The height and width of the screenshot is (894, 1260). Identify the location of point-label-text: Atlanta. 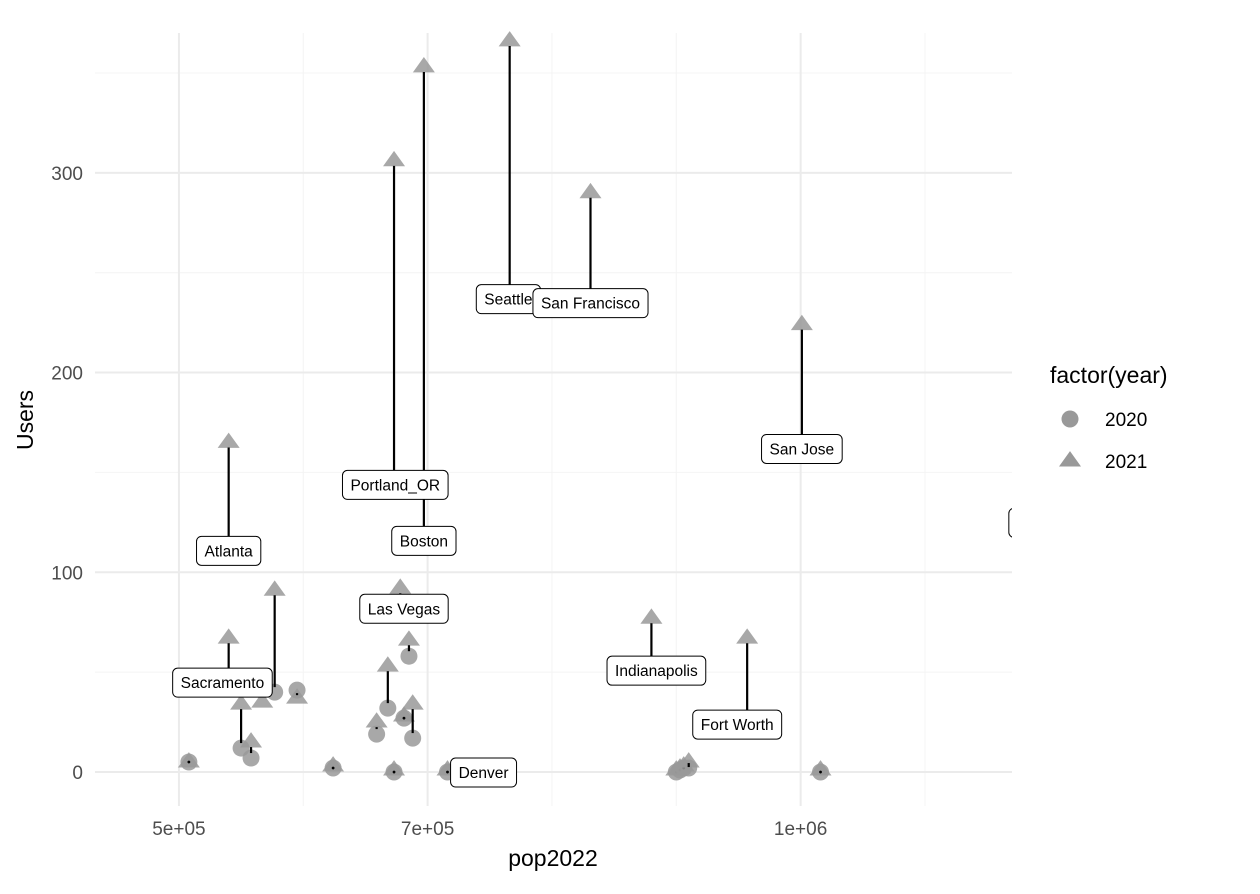
(229, 551).